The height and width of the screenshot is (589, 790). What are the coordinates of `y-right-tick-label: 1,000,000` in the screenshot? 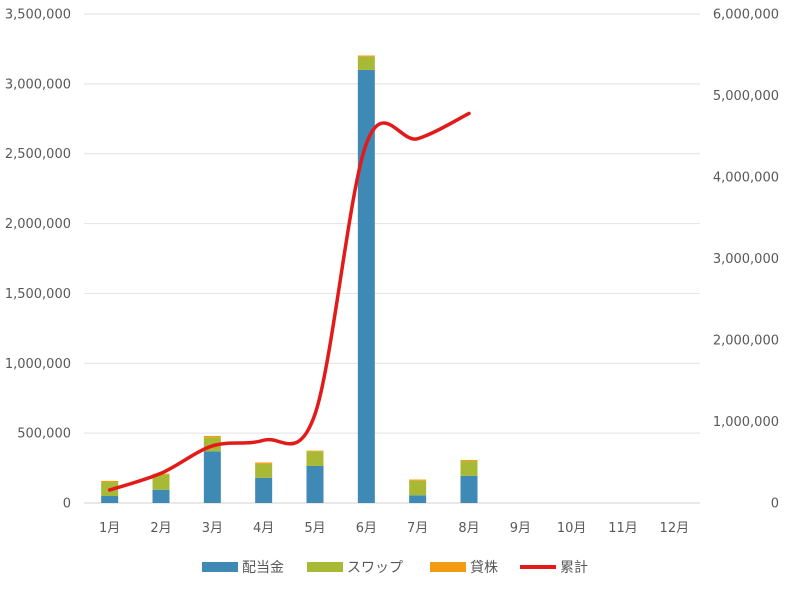 It's located at (746, 422).